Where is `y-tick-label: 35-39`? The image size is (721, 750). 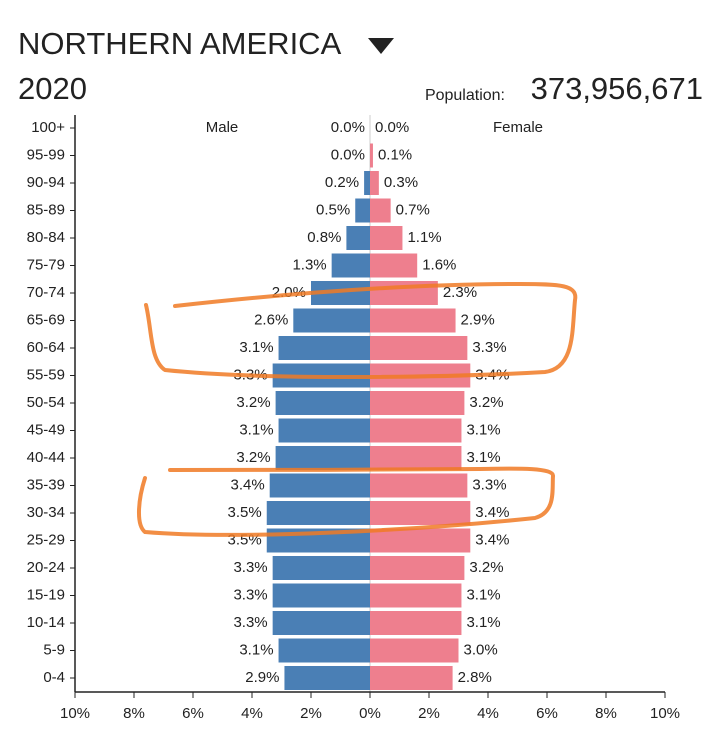 y-tick-label: 35-39 is located at coordinates (46, 484).